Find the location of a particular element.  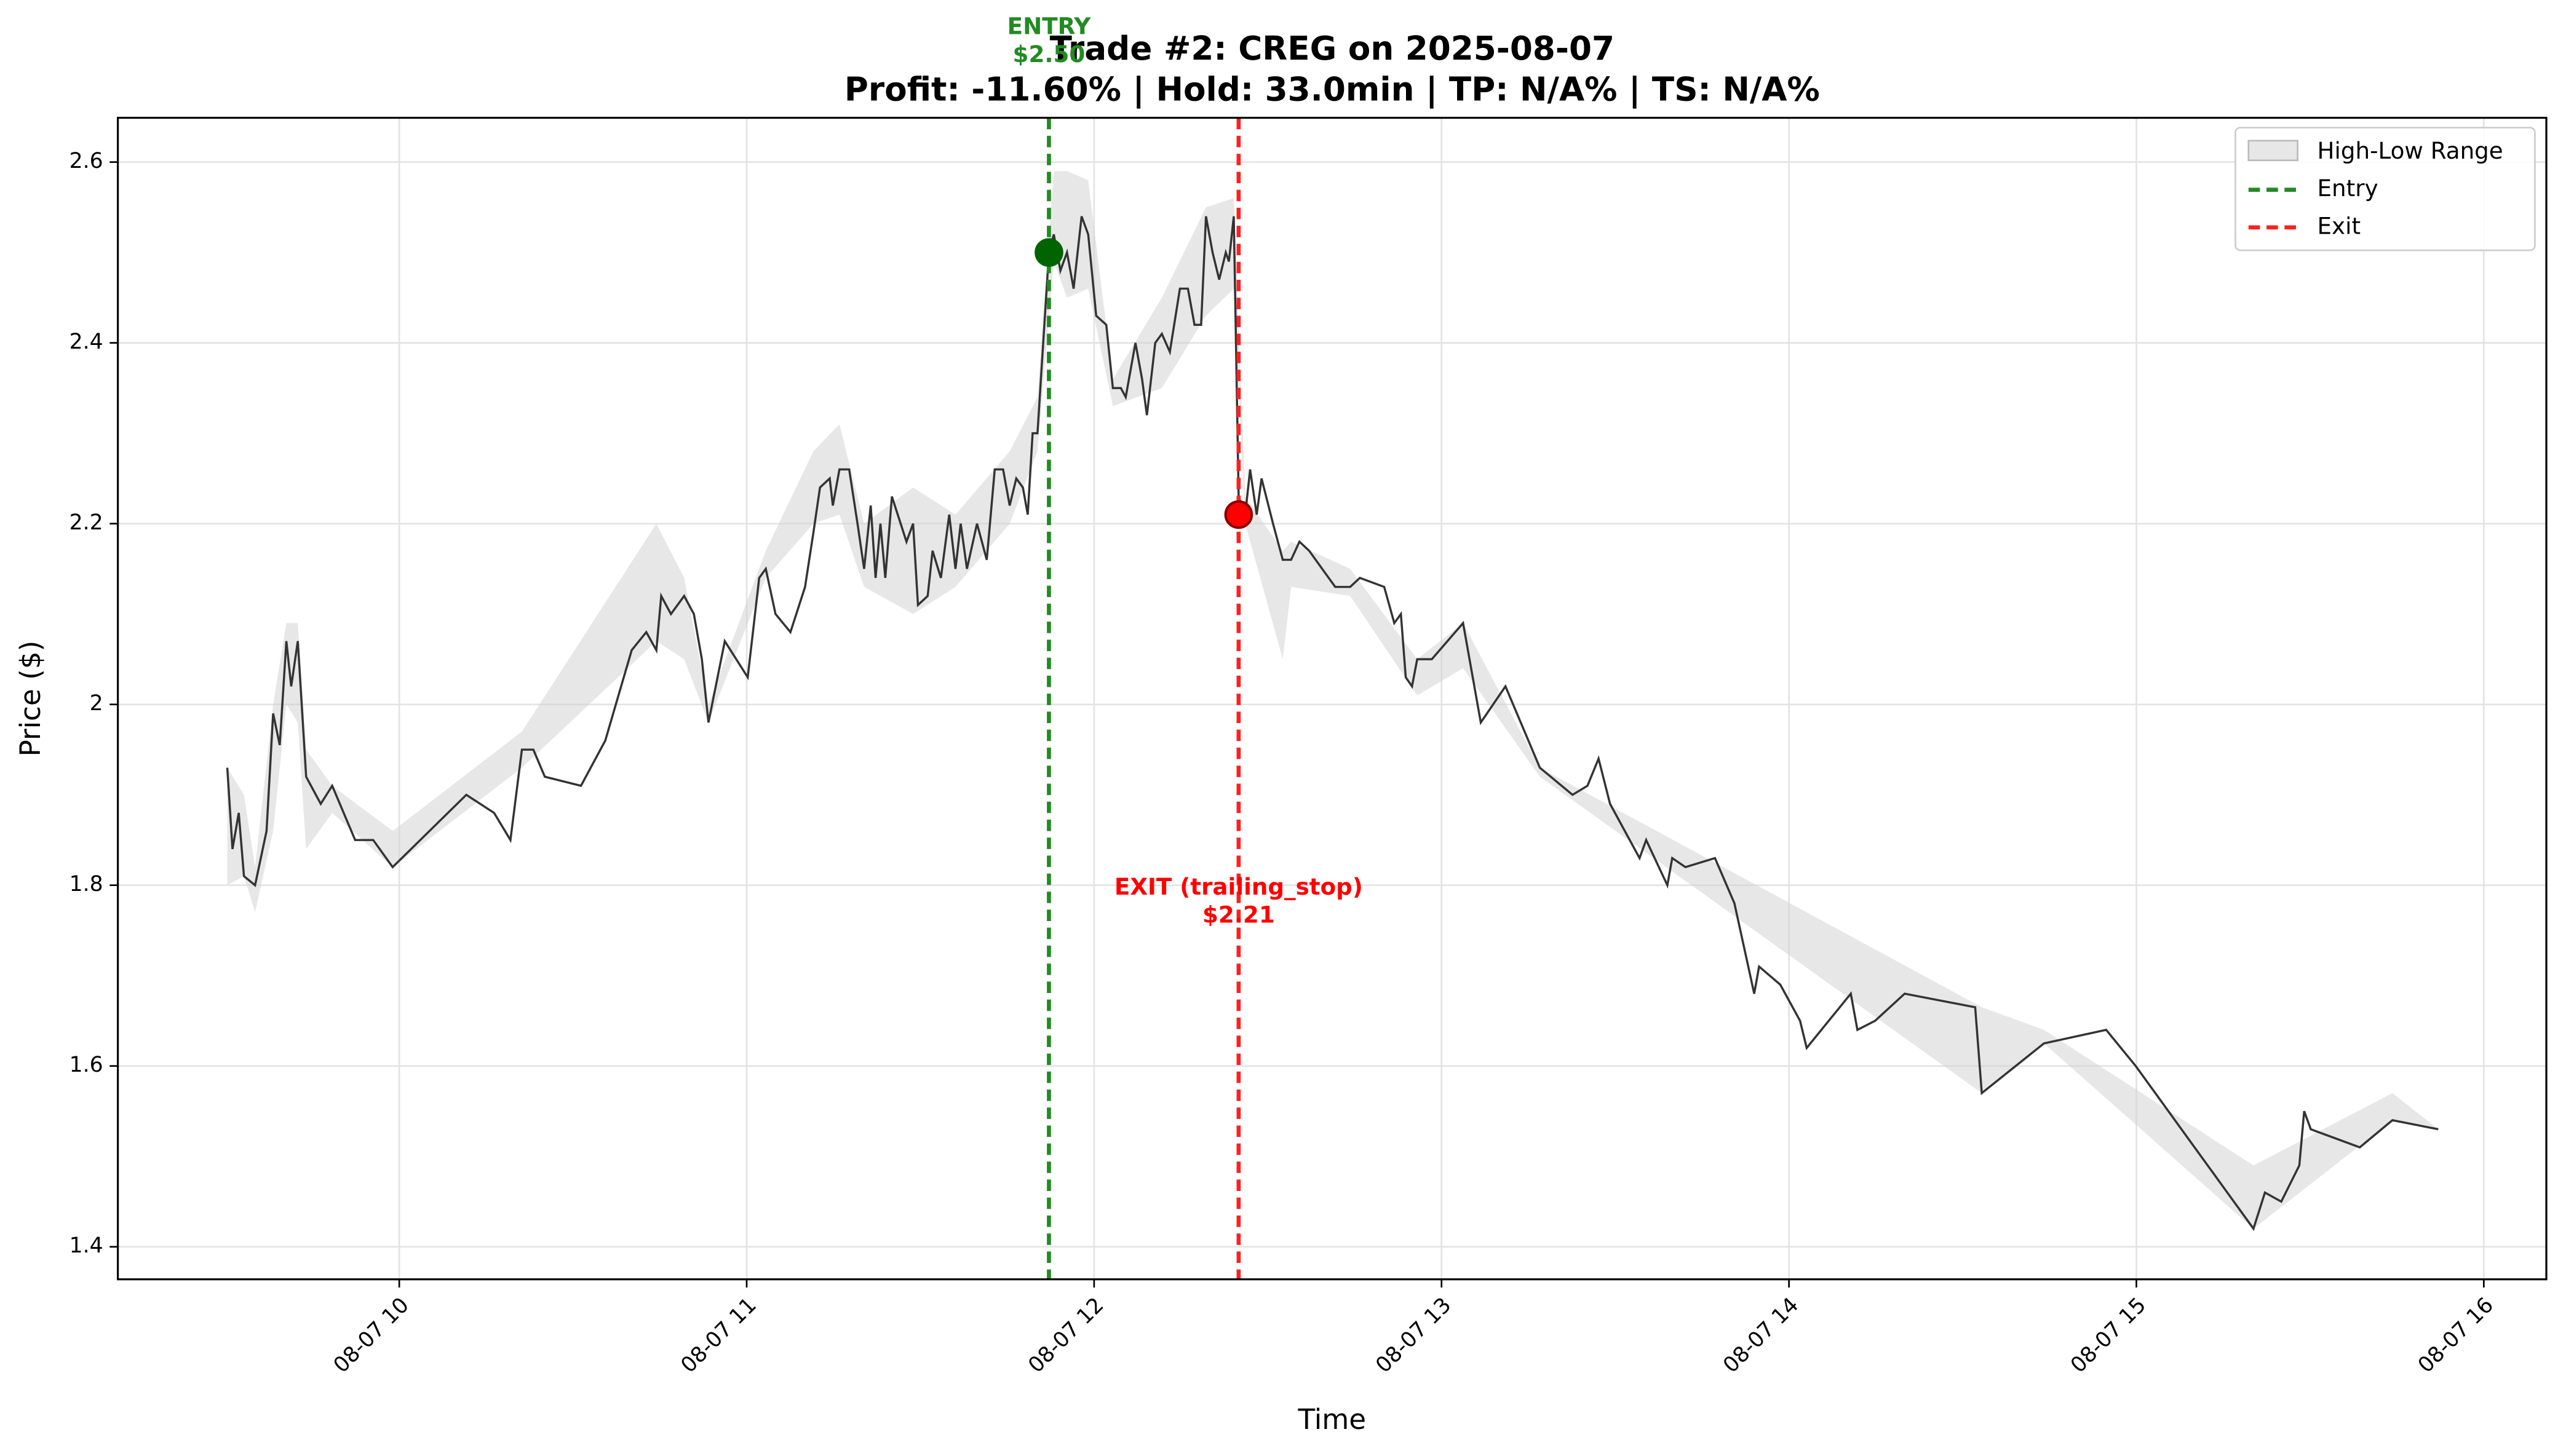

entry-label: ENTRY is located at coordinates (1049, 27).